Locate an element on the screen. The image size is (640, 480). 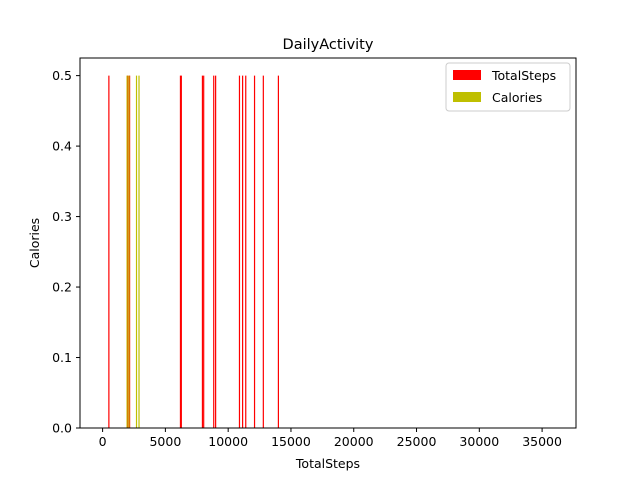
x-tick-label: 35000 is located at coordinates (542, 441).